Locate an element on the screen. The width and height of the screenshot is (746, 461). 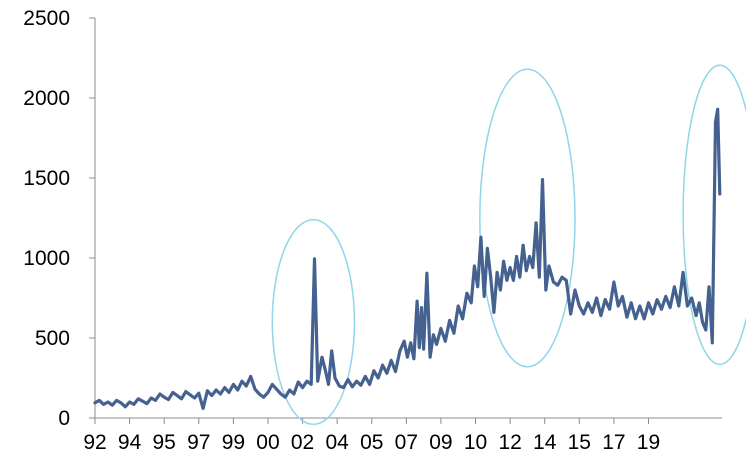
x-tick-label: 94 is located at coordinates (130, 442).